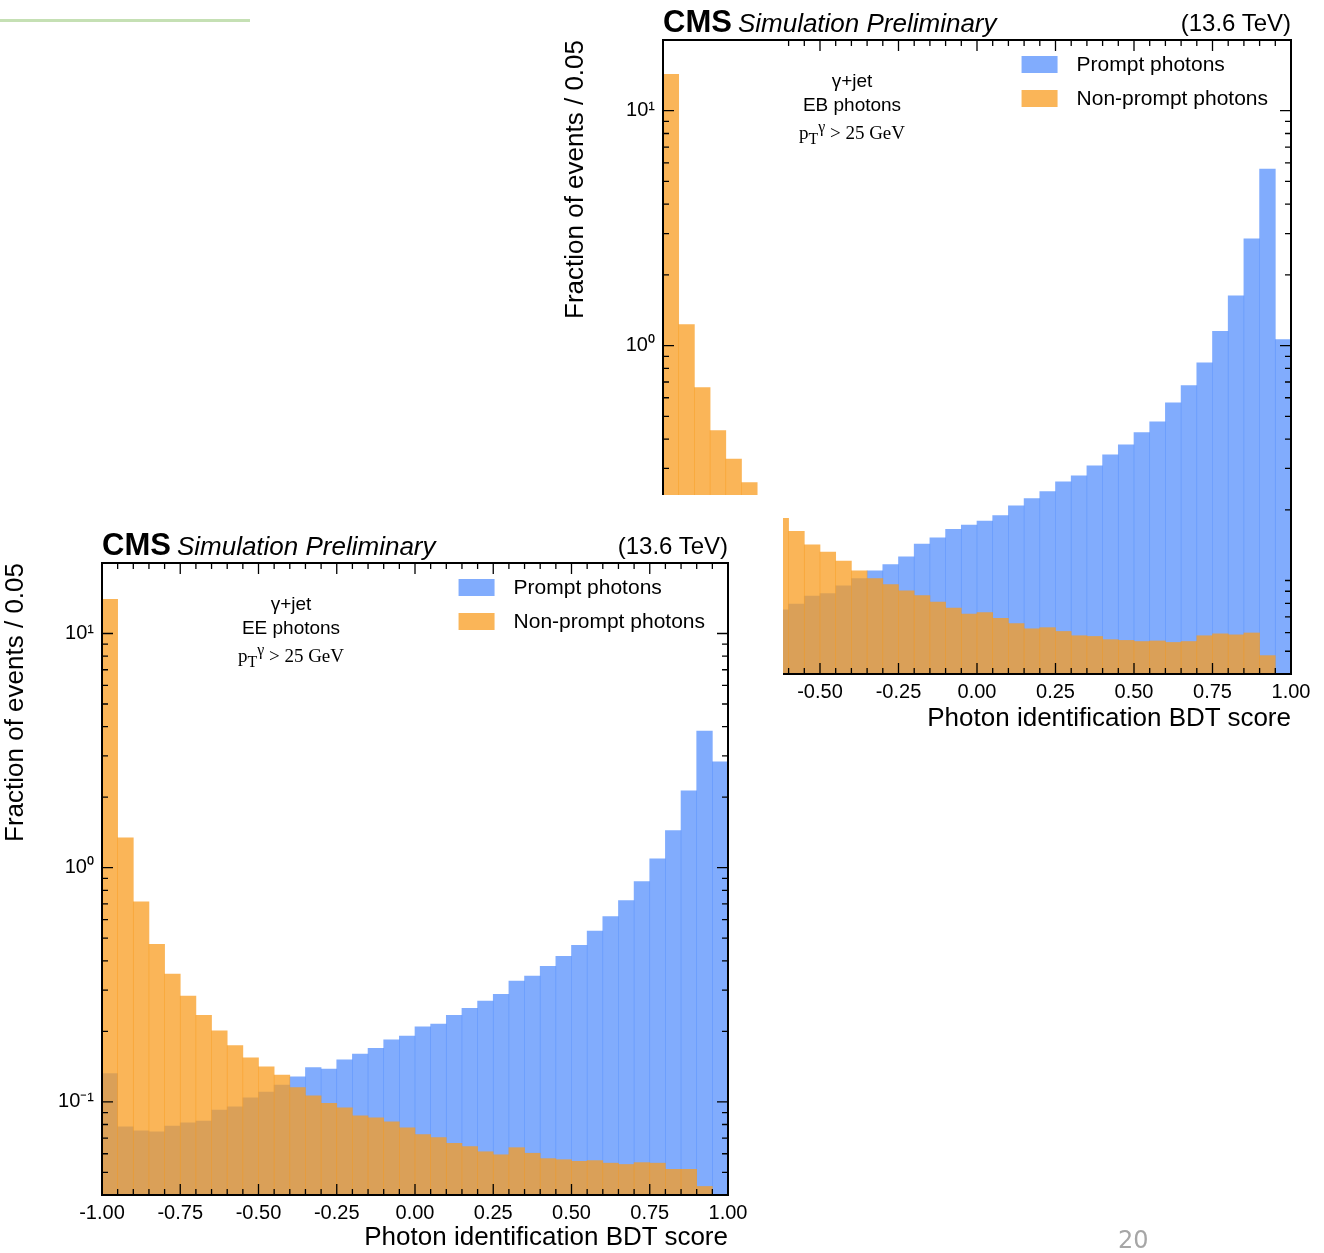 This screenshot has width=1324, height=1253. What do you see at coordinates (291, 627) in the screenshot?
I see `annotation: EE photons` at bounding box center [291, 627].